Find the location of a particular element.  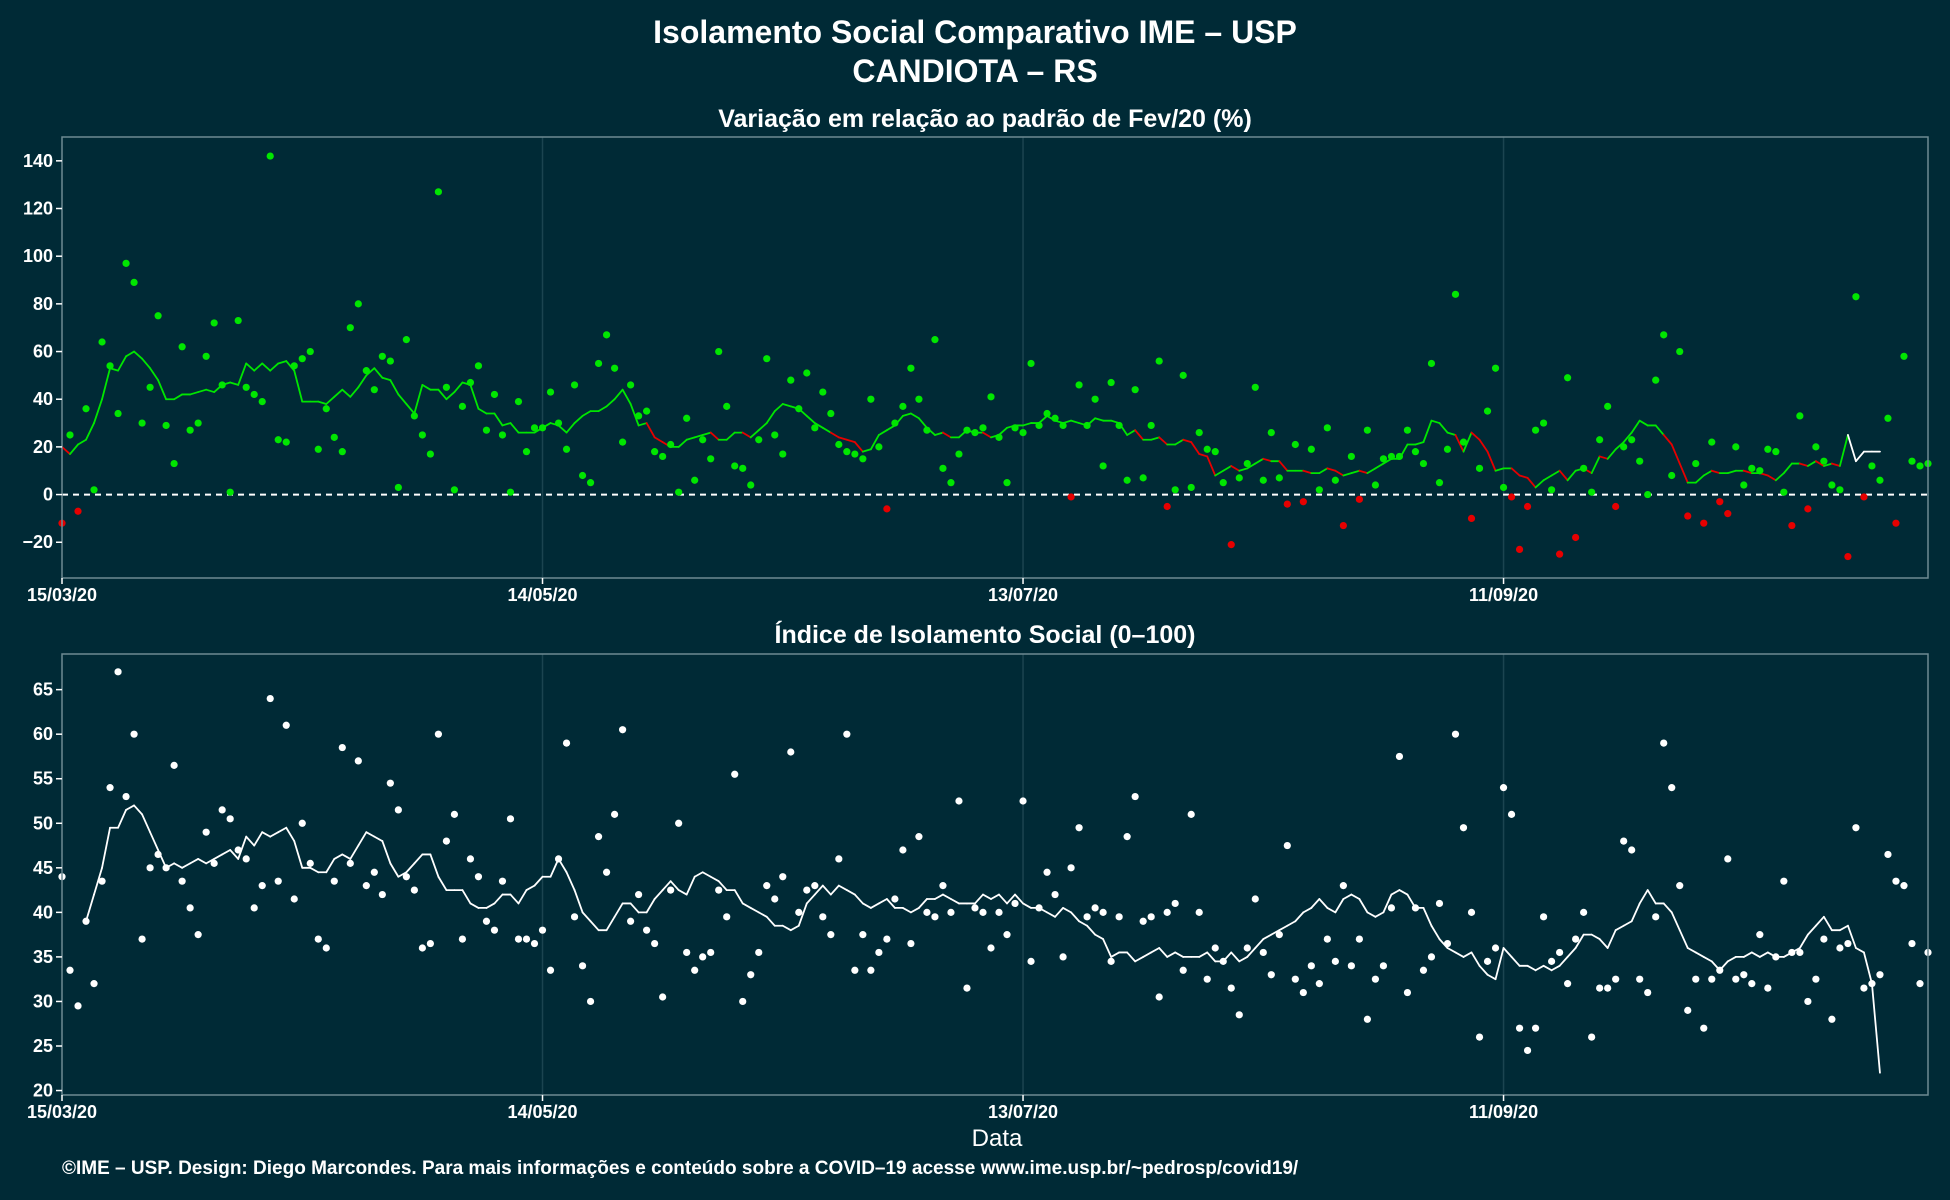

index-y-tick-label: 60 is located at coordinates (43, 734).